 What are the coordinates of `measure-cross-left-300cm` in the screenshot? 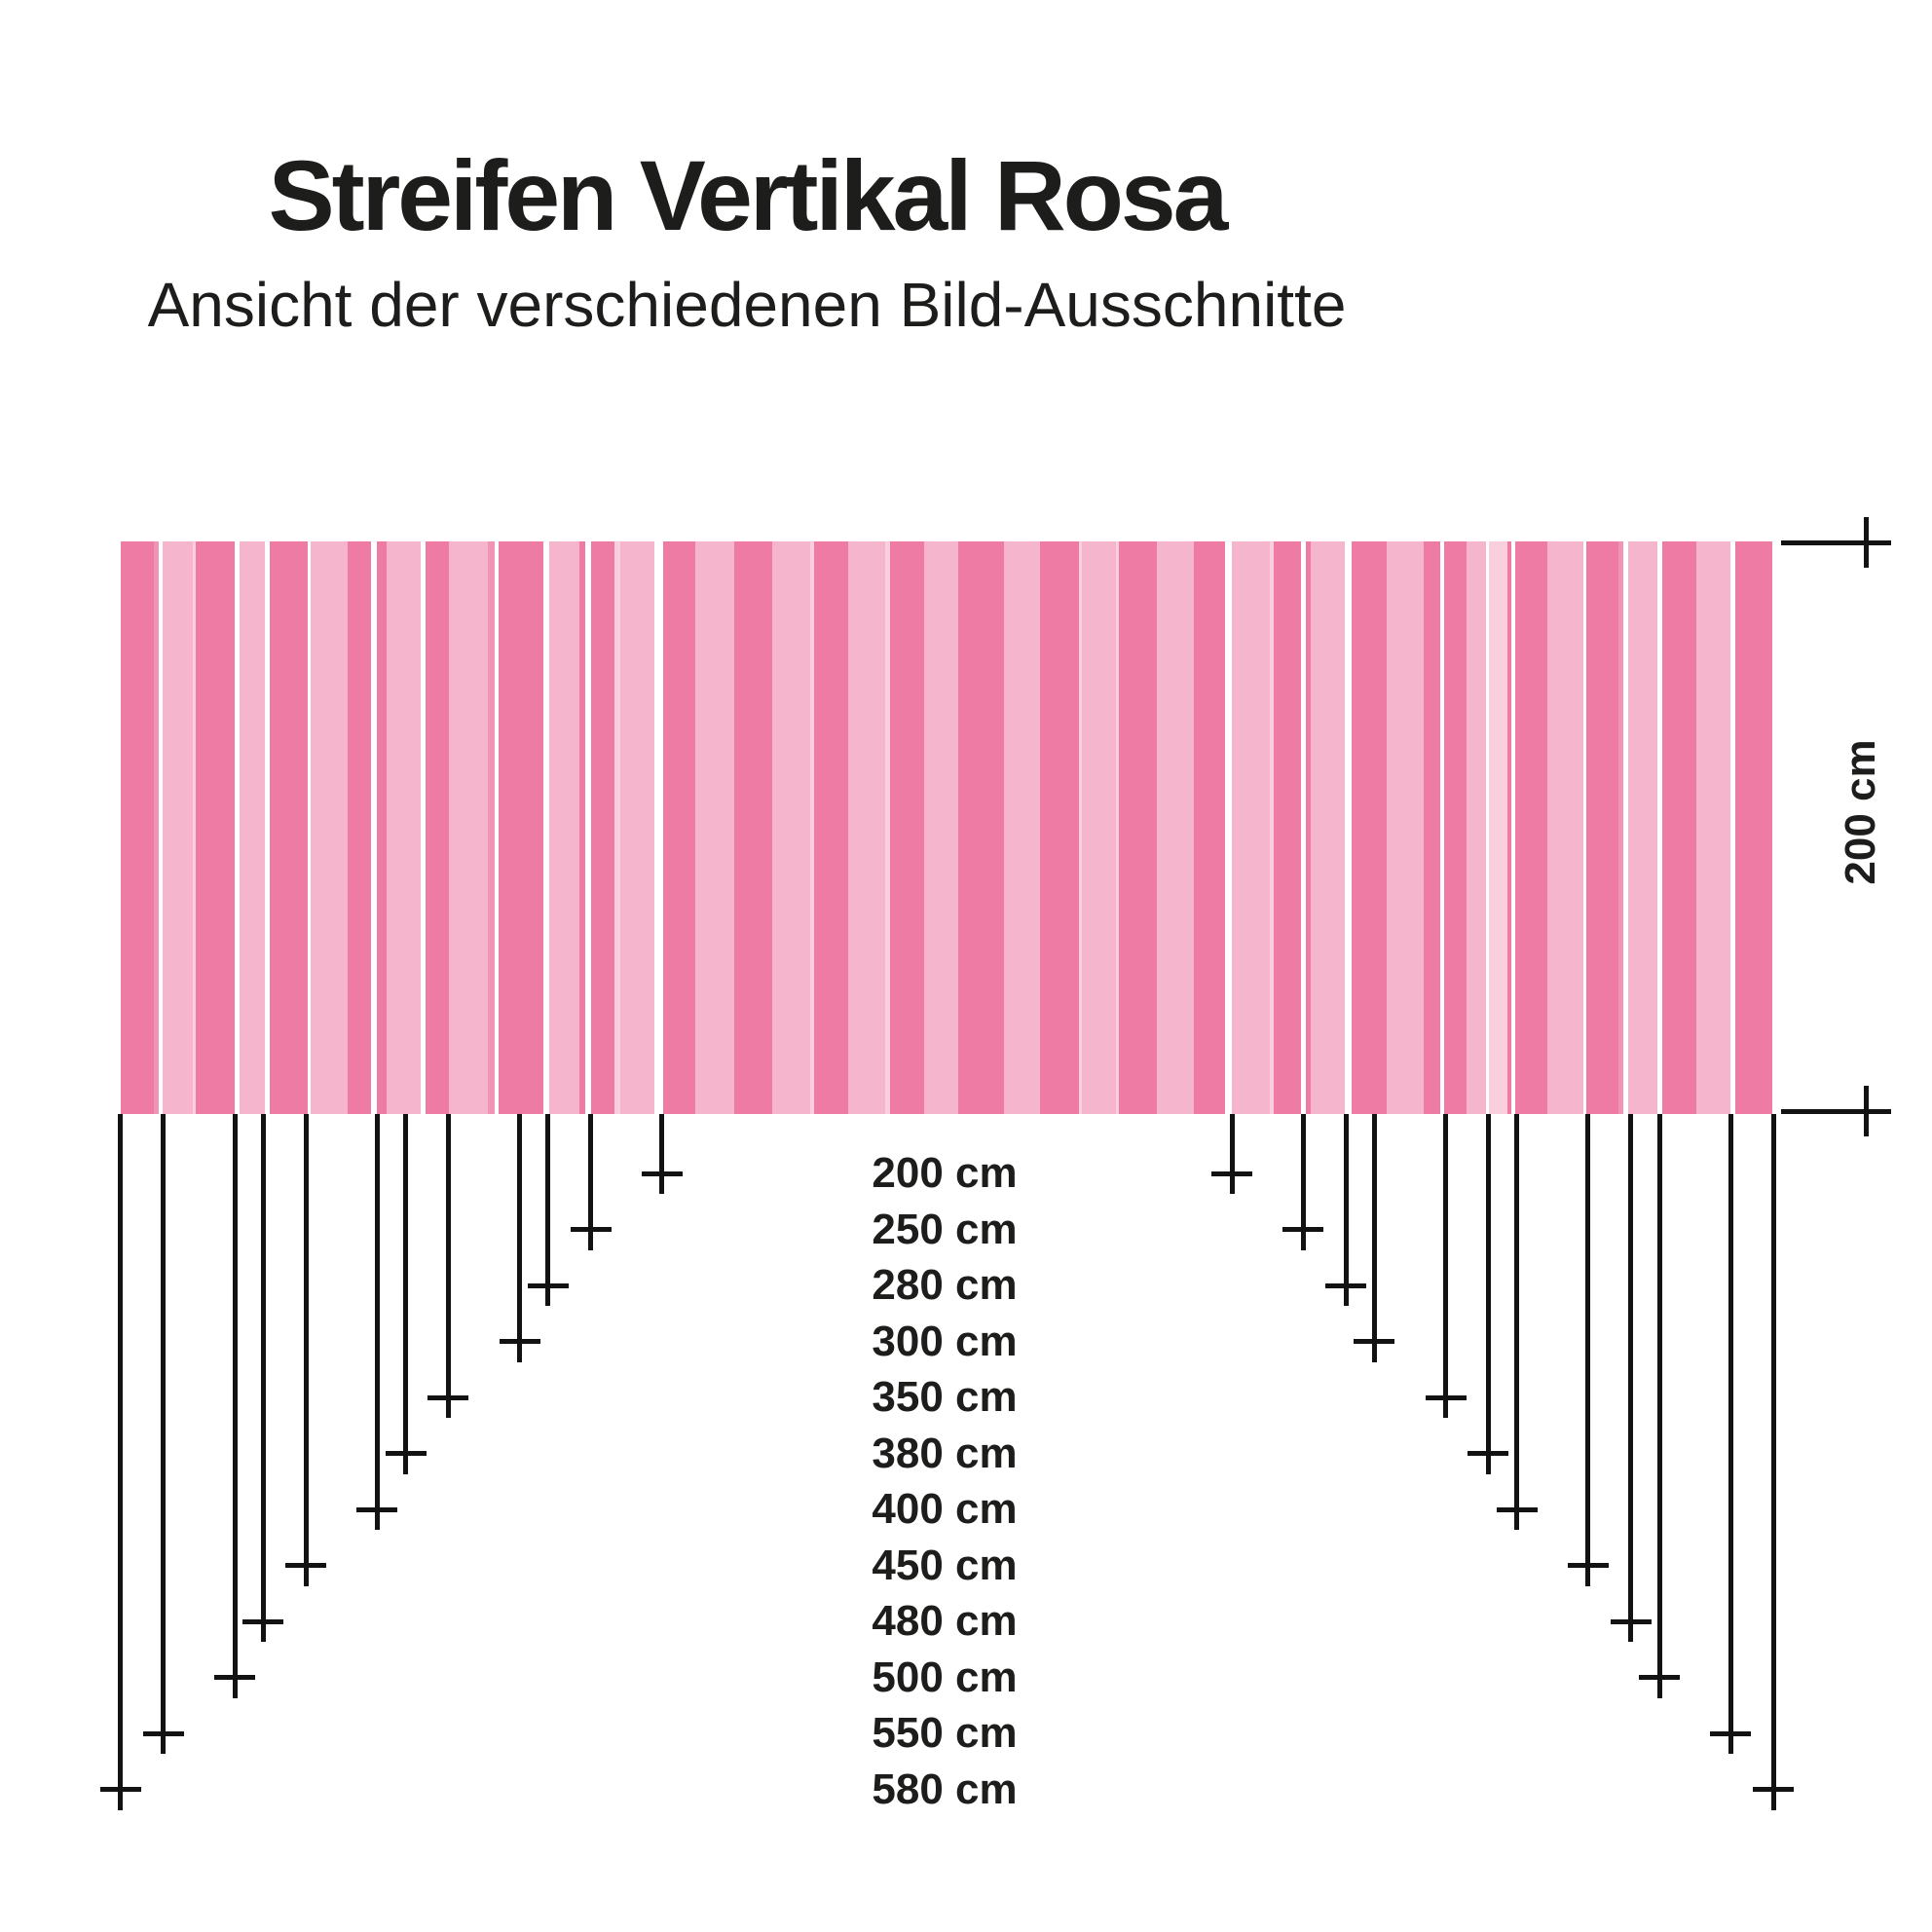 It's located at (520, 1342).